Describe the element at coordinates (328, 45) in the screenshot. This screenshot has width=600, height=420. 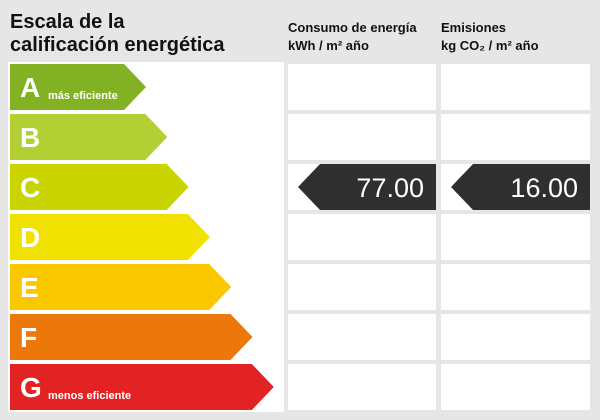
I see `column-unit: kWh / m² año` at that location.